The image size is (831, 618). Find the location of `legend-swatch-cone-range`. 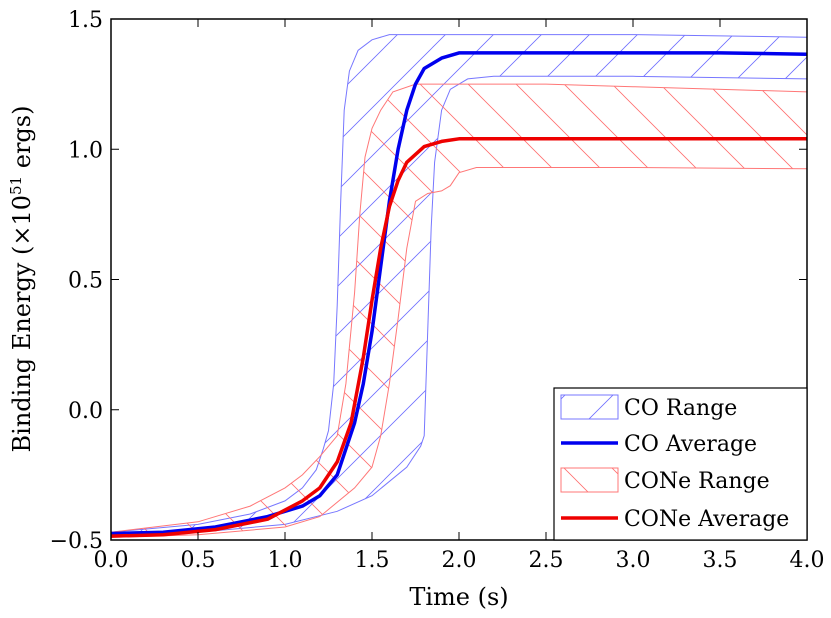

legend-swatch-cone-range is located at coordinates (589, 480).